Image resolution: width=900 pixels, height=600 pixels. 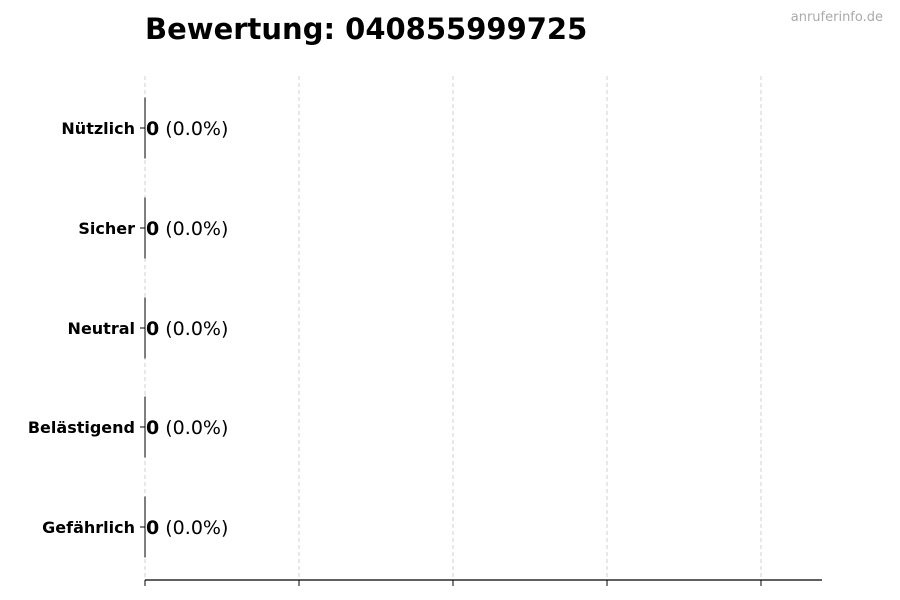 What do you see at coordinates (106, 228) in the screenshot?
I see `category-label: Sicher` at bounding box center [106, 228].